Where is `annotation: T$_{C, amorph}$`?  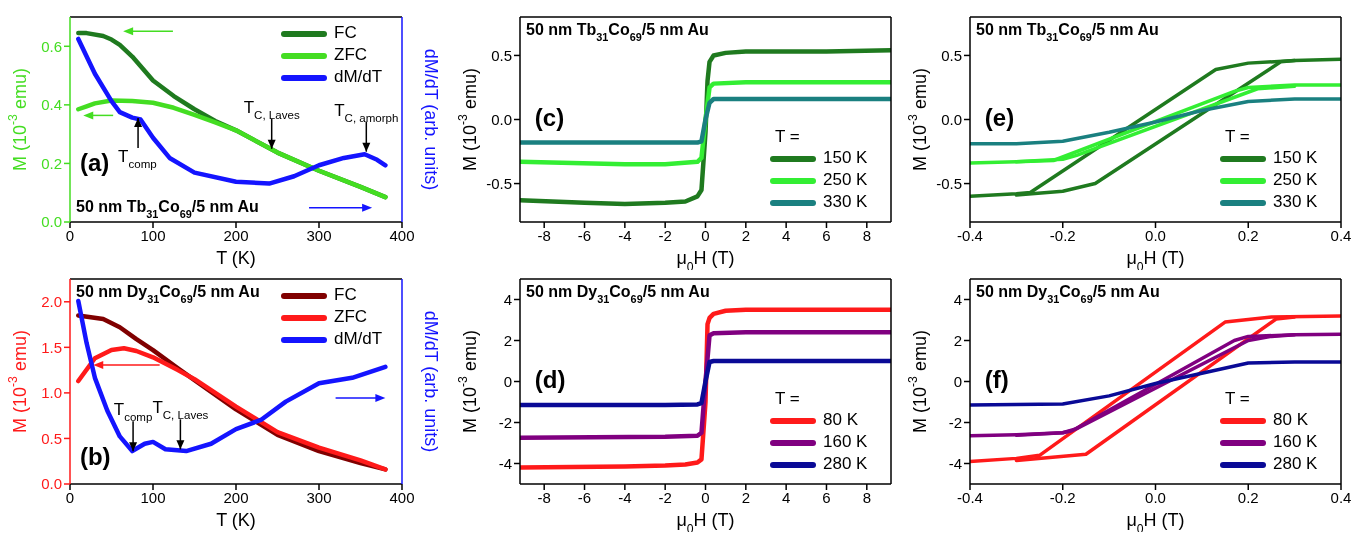 annotation: T$_{C, amorph}$ is located at coordinates (366, 112).